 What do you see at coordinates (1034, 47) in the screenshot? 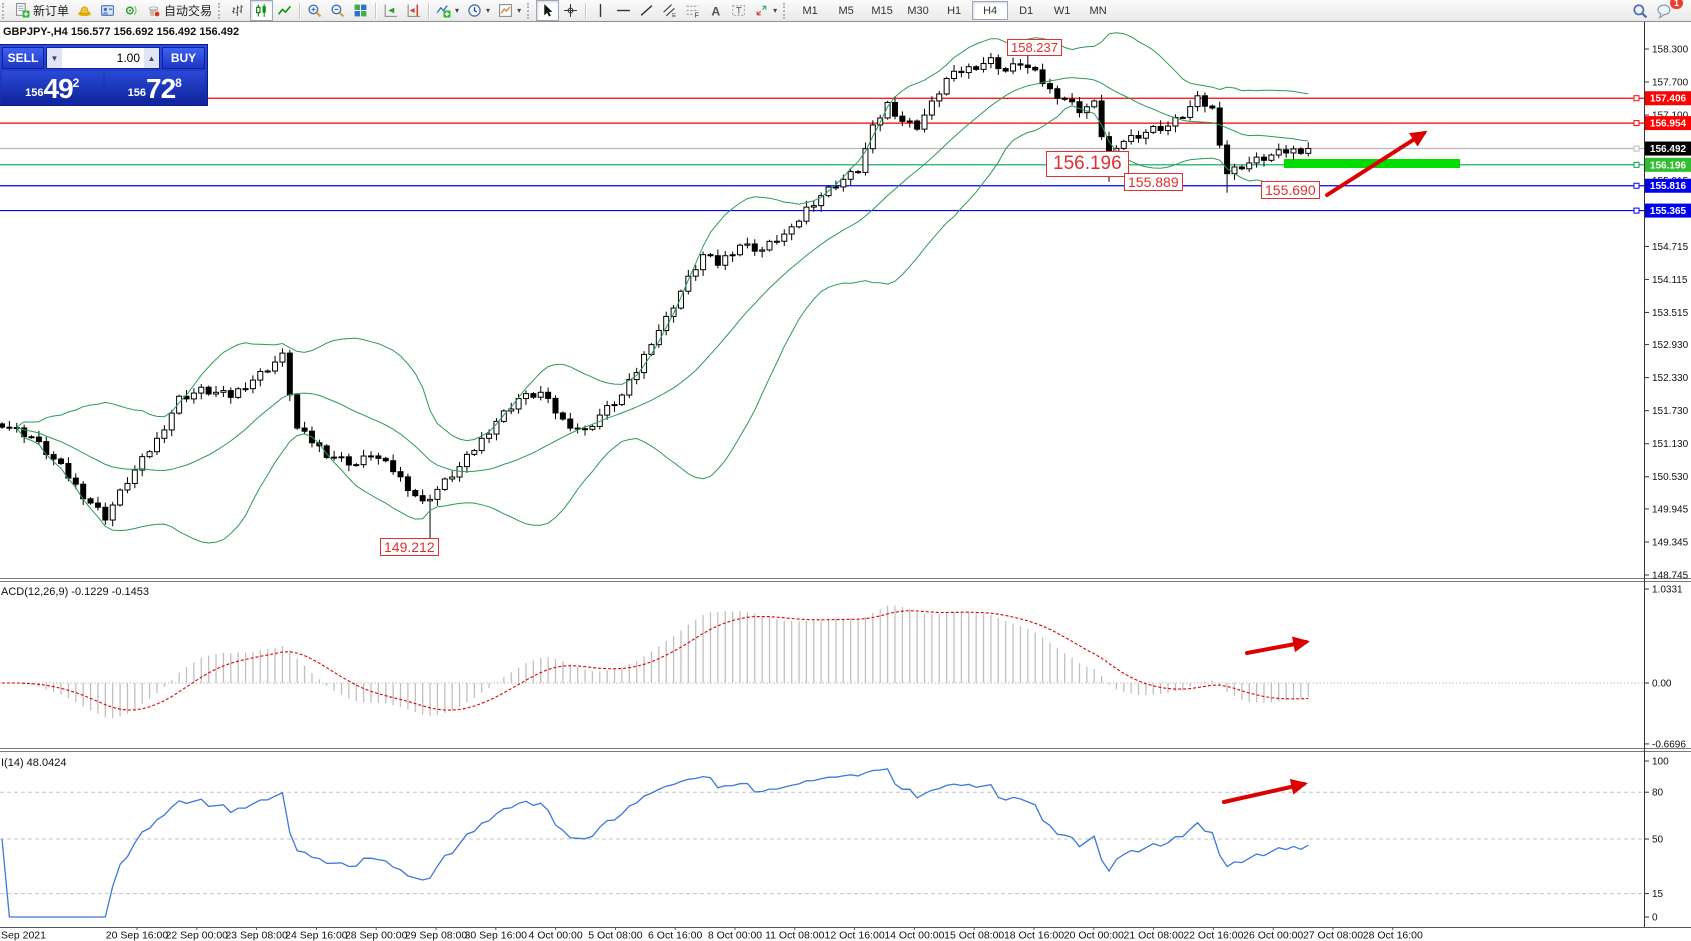
I see `price-annotation-158237: 158.237` at bounding box center [1034, 47].